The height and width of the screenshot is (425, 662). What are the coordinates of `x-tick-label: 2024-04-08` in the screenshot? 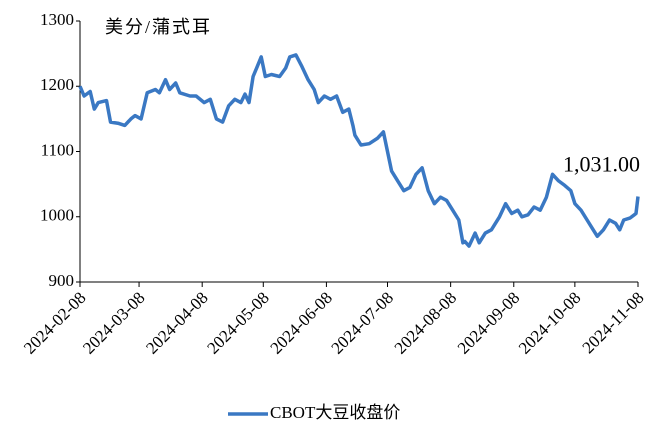 It's located at (177, 323).